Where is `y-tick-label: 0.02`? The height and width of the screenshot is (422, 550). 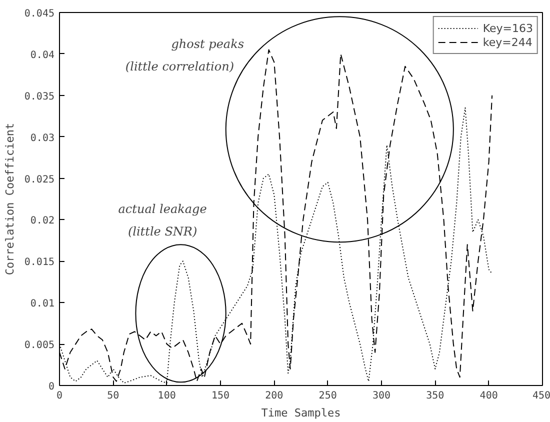
y-tick-label: 0.02 is located at coordinates (42, 221).